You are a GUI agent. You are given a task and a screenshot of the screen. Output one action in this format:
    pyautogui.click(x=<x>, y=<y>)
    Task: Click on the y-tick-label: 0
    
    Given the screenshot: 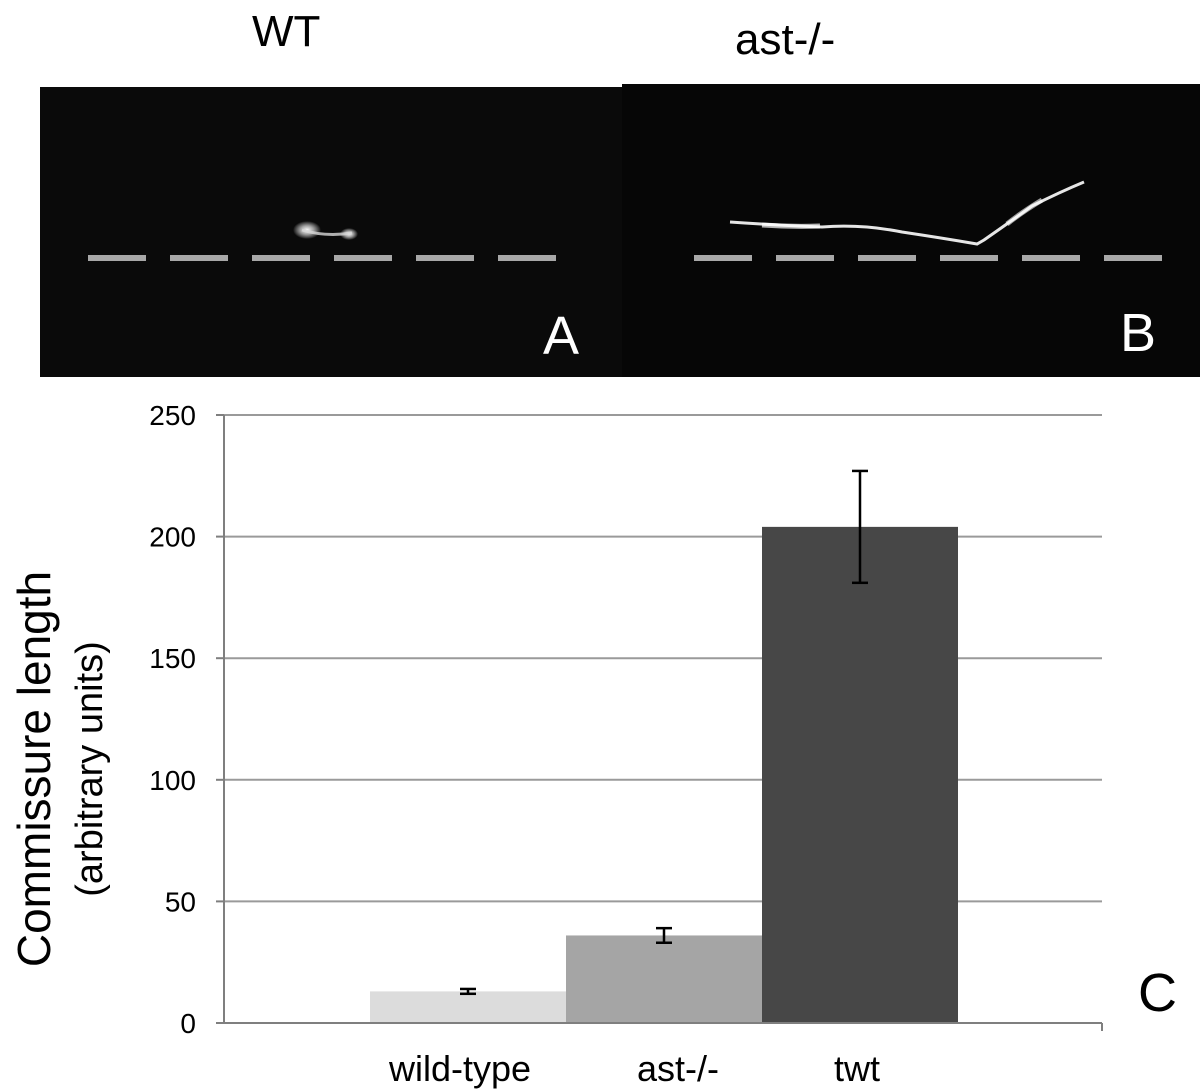 What is the action you would take?
    pyautogui.click(x=188, y=1023)
    